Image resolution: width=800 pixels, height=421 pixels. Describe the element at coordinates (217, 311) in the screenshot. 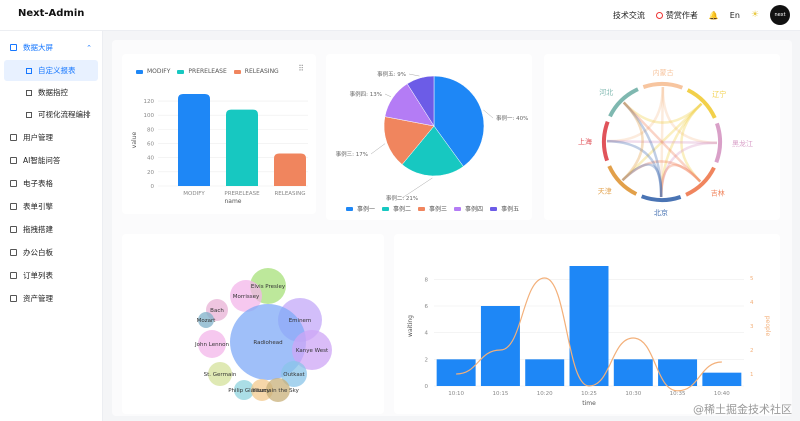

I see `bubble-label: Bach` at that location.